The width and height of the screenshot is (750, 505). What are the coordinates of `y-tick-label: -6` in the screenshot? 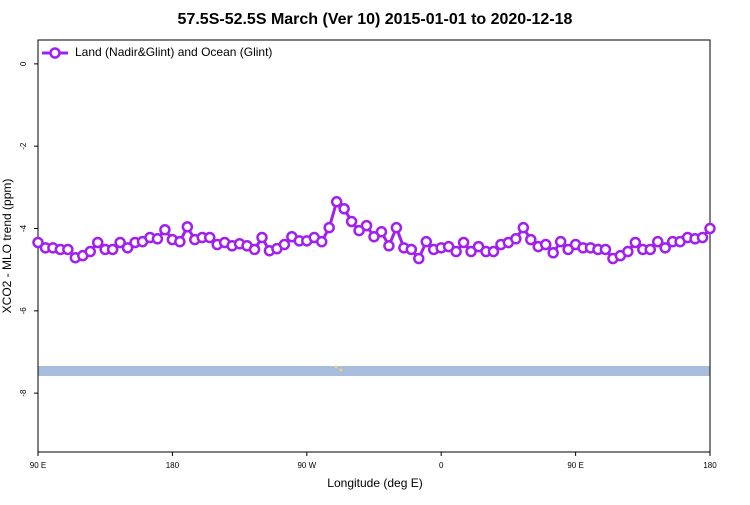 It's located at (23, 311).